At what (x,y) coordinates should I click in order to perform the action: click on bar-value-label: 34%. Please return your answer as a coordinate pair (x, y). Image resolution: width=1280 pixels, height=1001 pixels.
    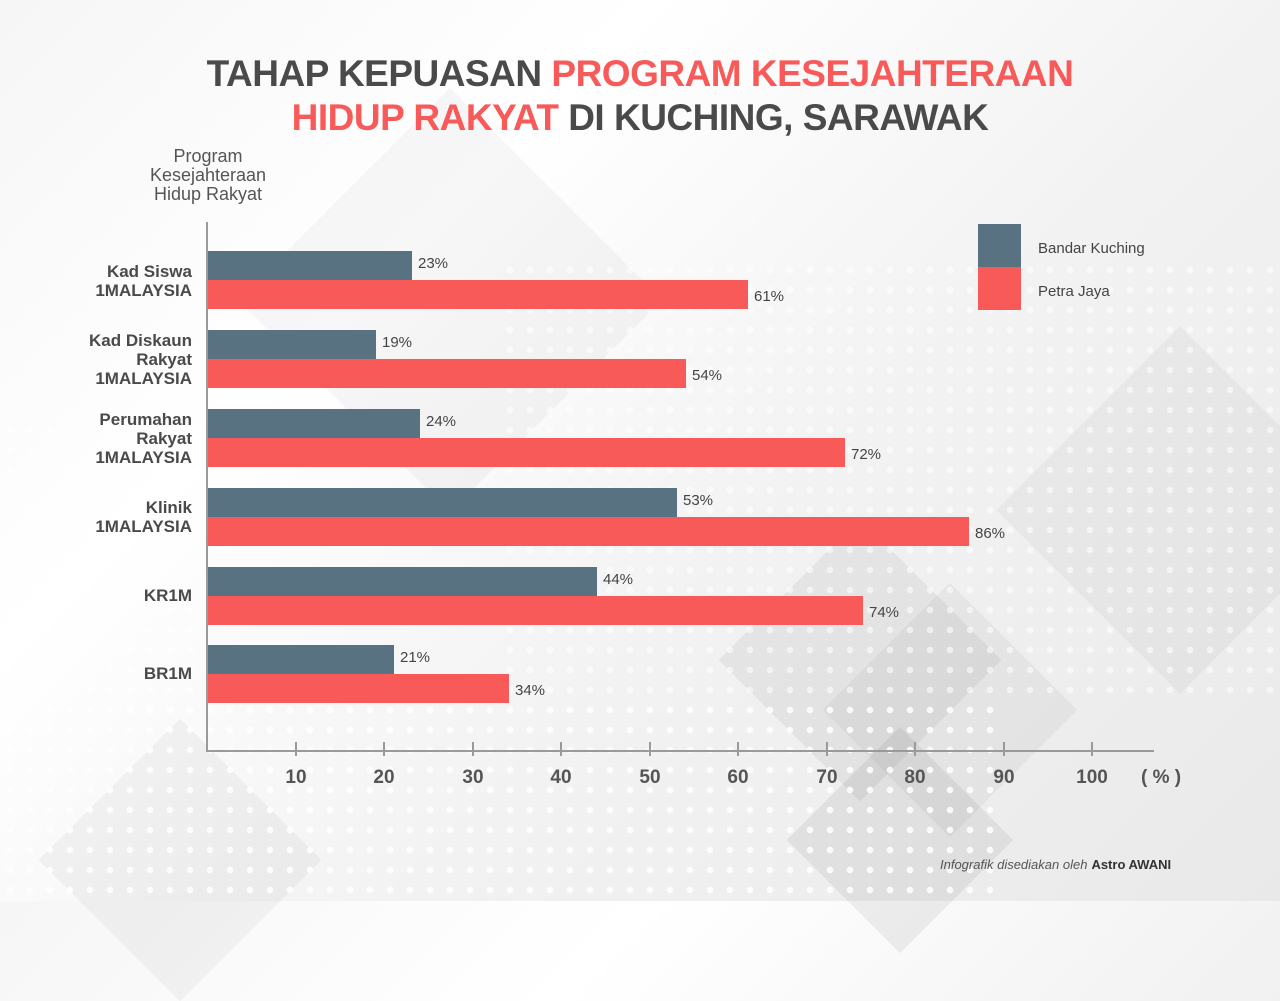
    Looking at the image, I should click on (530, 690).